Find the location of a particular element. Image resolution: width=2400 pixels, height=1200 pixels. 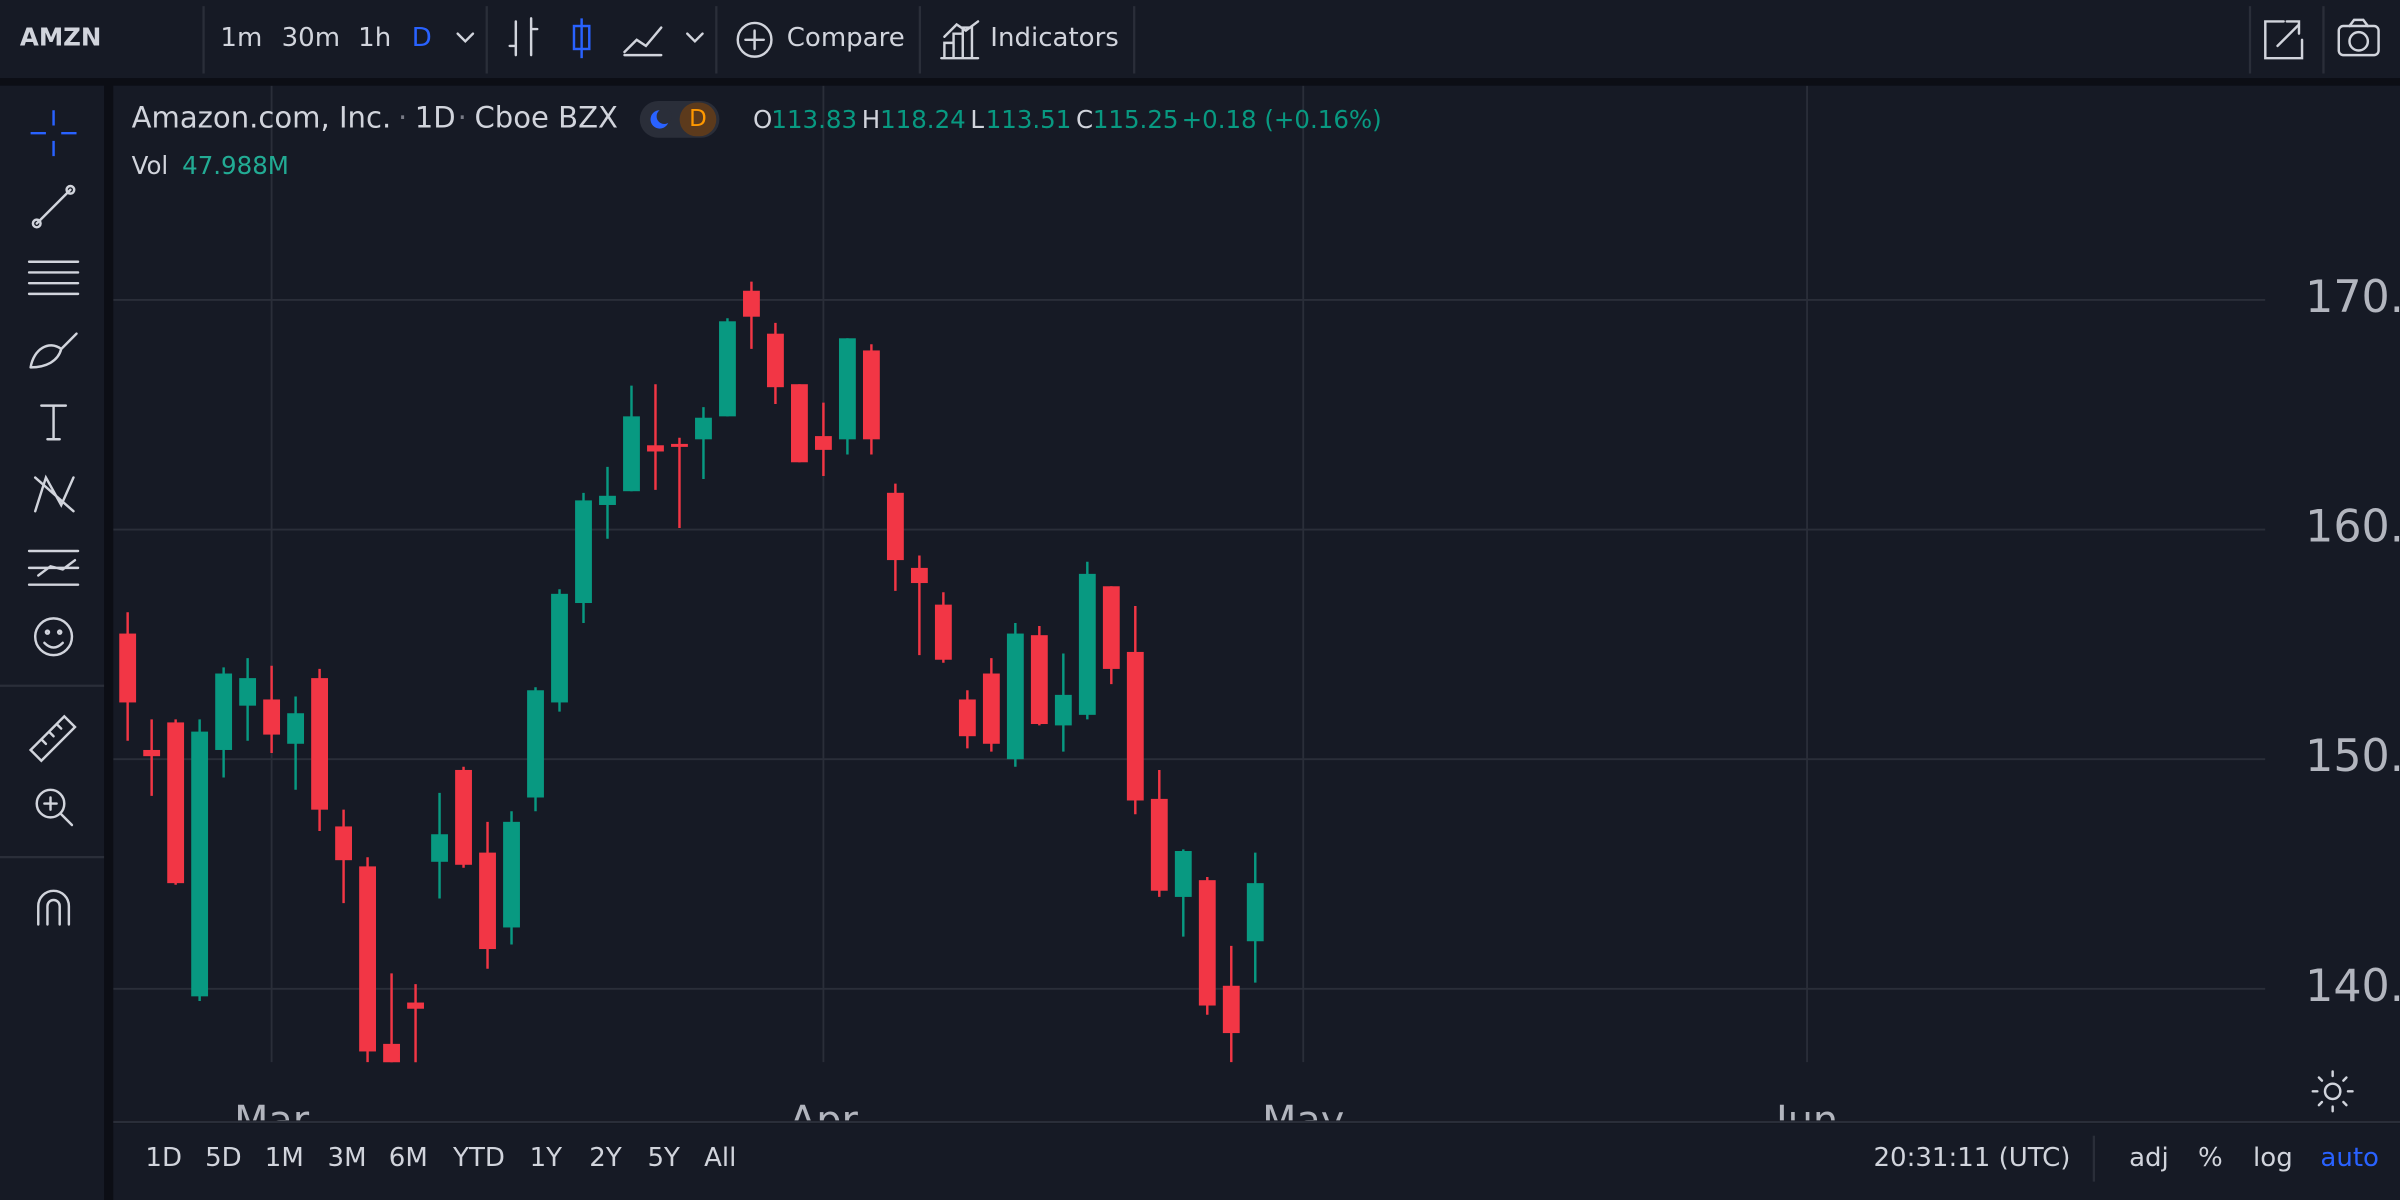

left-toolbar is located at coordinates (52, 642).